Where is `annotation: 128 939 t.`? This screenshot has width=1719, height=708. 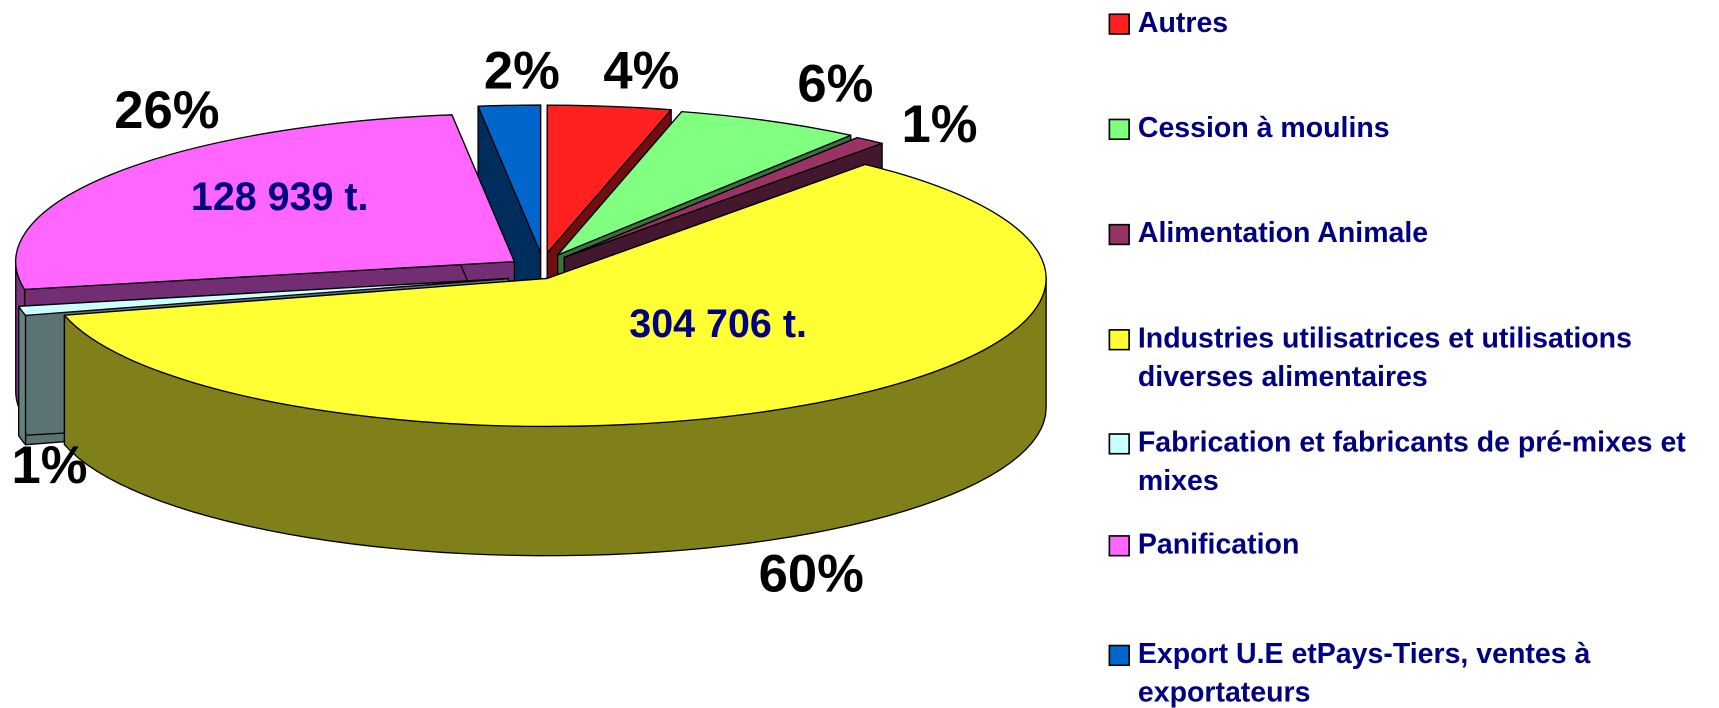
annotation: 128 939 t. is located at coordinates (280, 197).